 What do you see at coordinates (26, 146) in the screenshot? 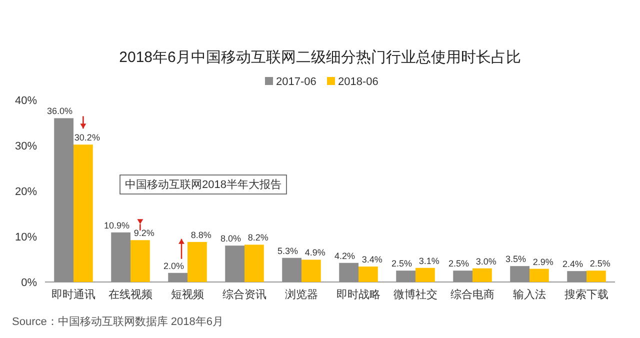
I see `y-tick-label: 30%` at bounding box center [26, 146].